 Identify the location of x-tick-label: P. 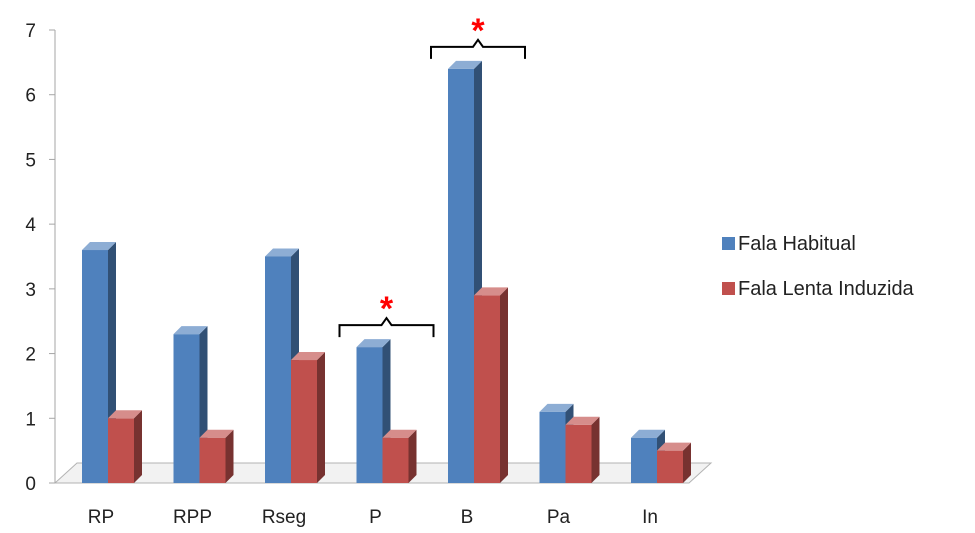
(375, 517).